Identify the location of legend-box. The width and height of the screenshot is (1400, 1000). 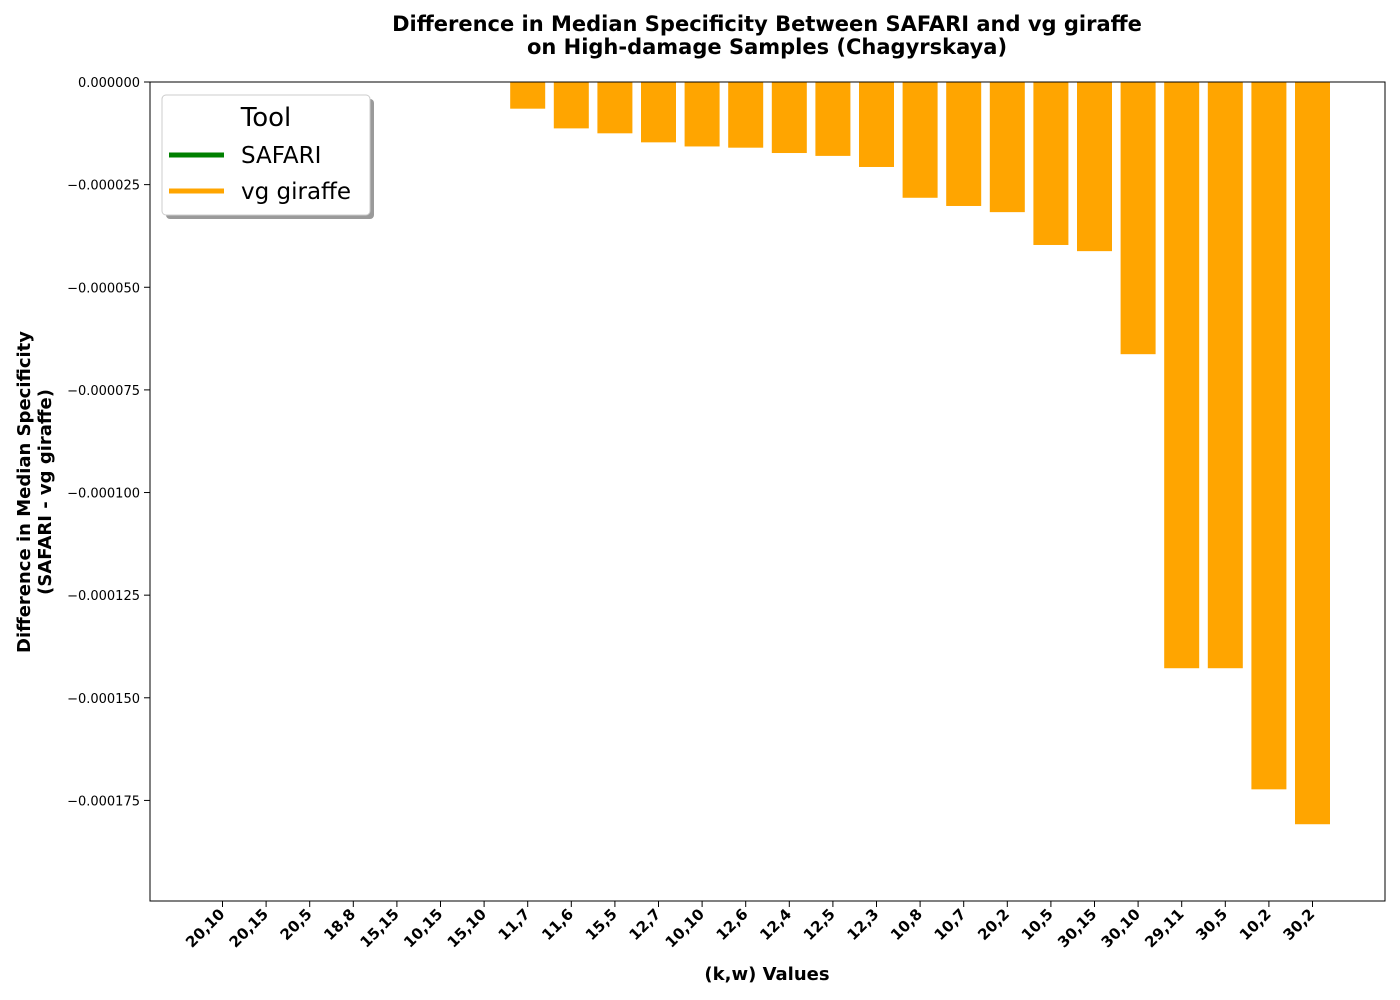
(266, 155).